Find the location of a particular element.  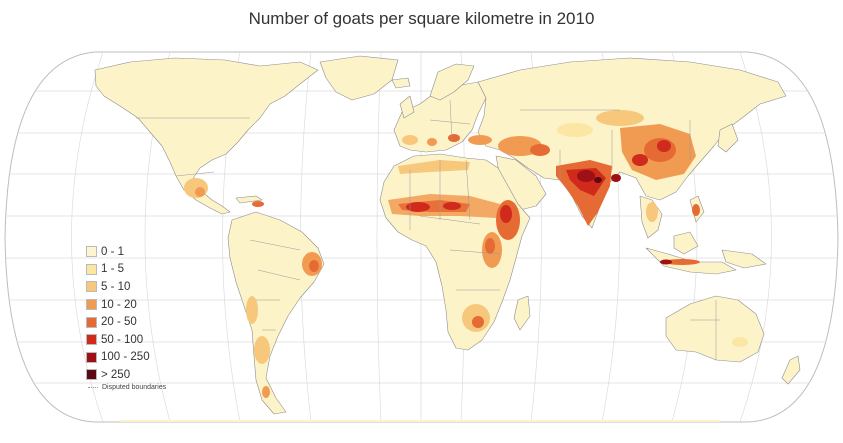

legend-item: 0 - 1 is located at coordinates (118, 252).